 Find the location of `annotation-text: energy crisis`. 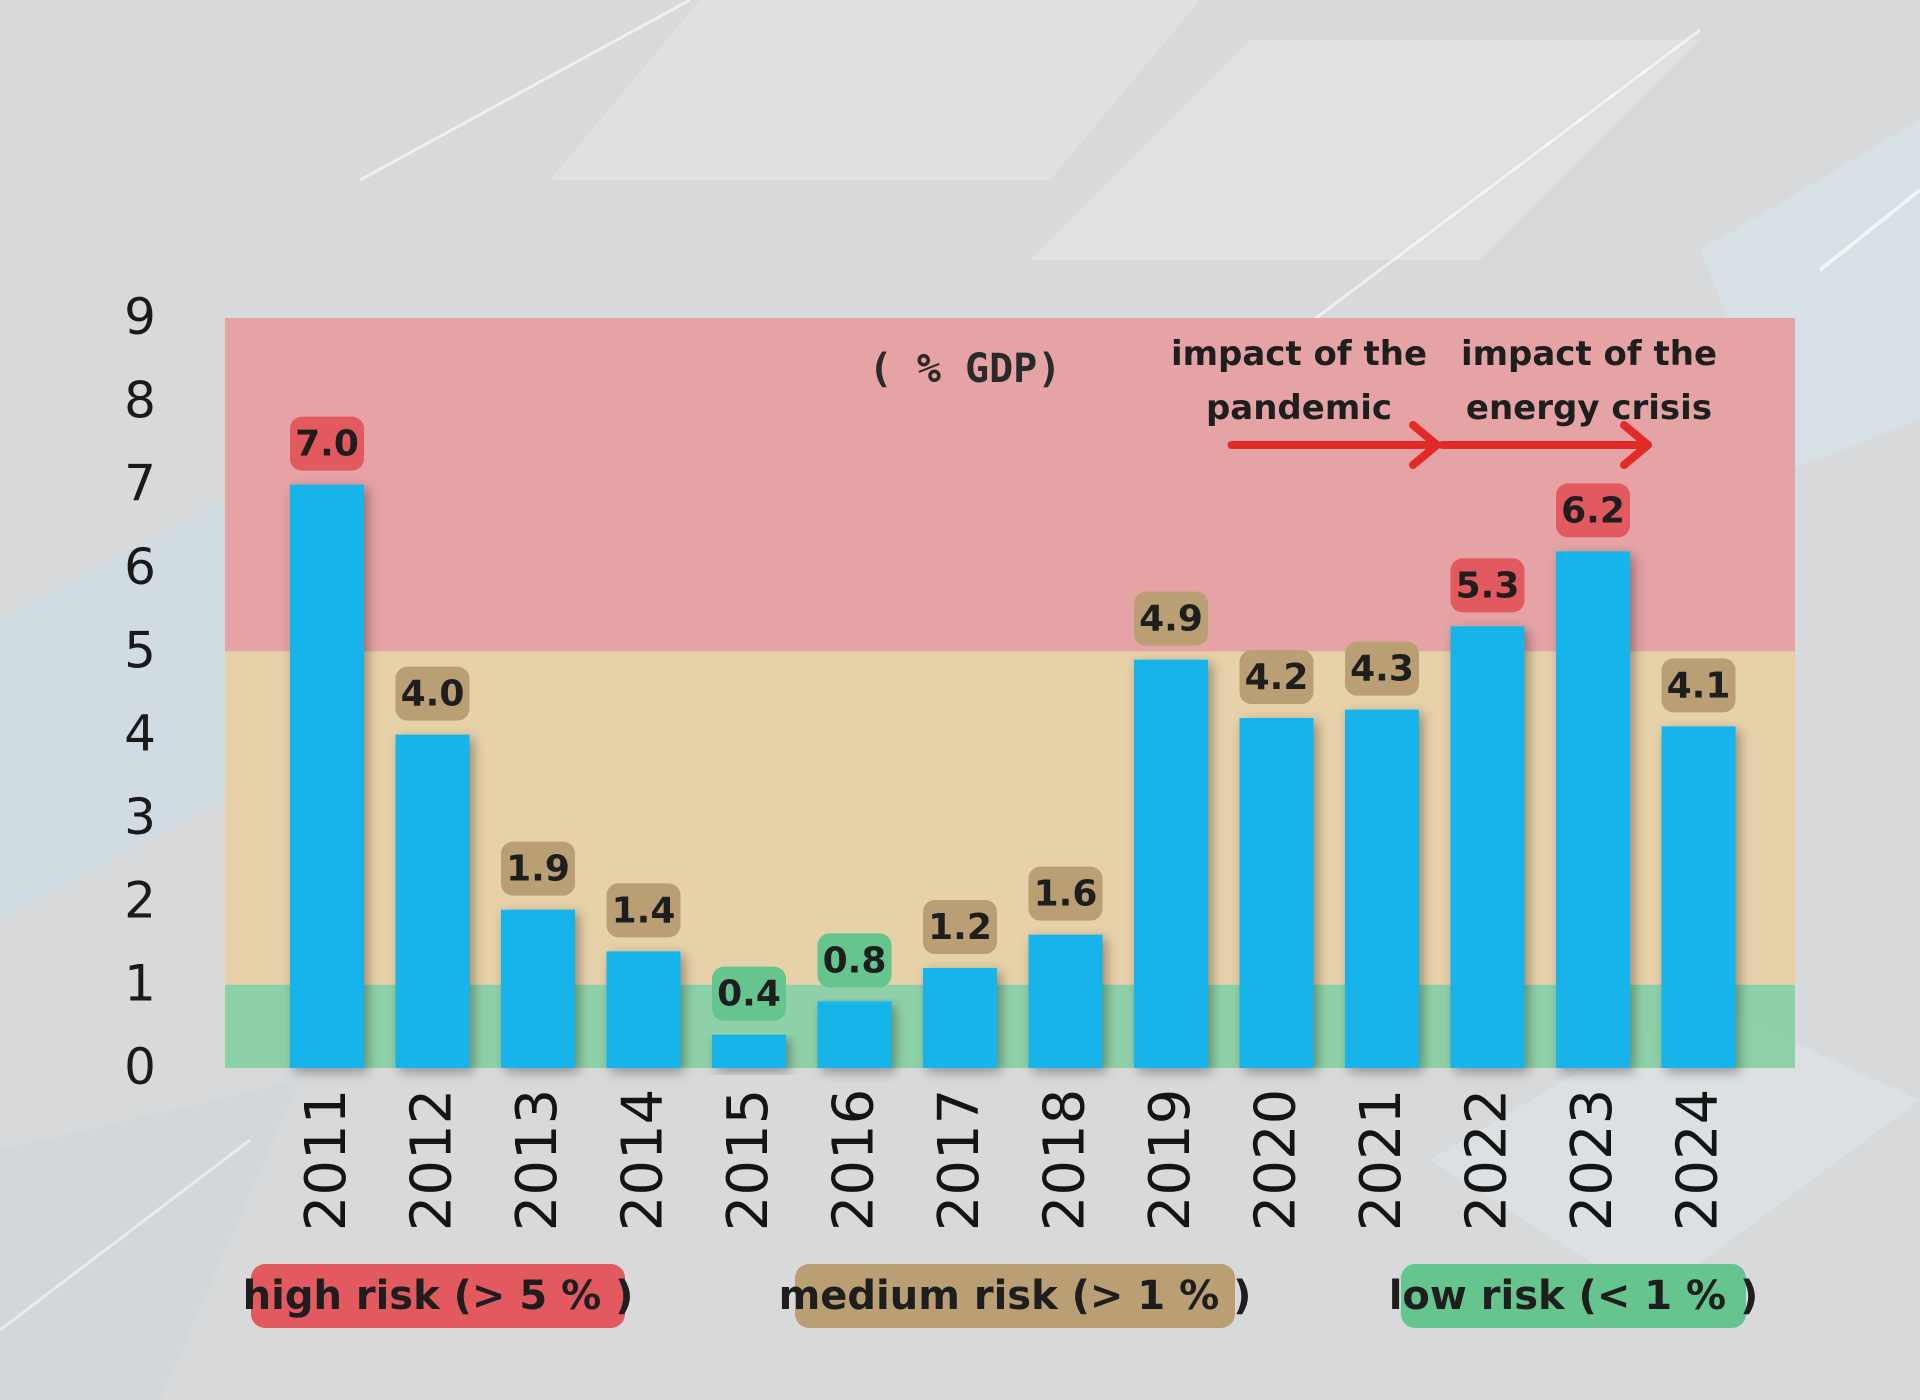

annotation-text: energy crisis is located at coordinates (1589, 408).